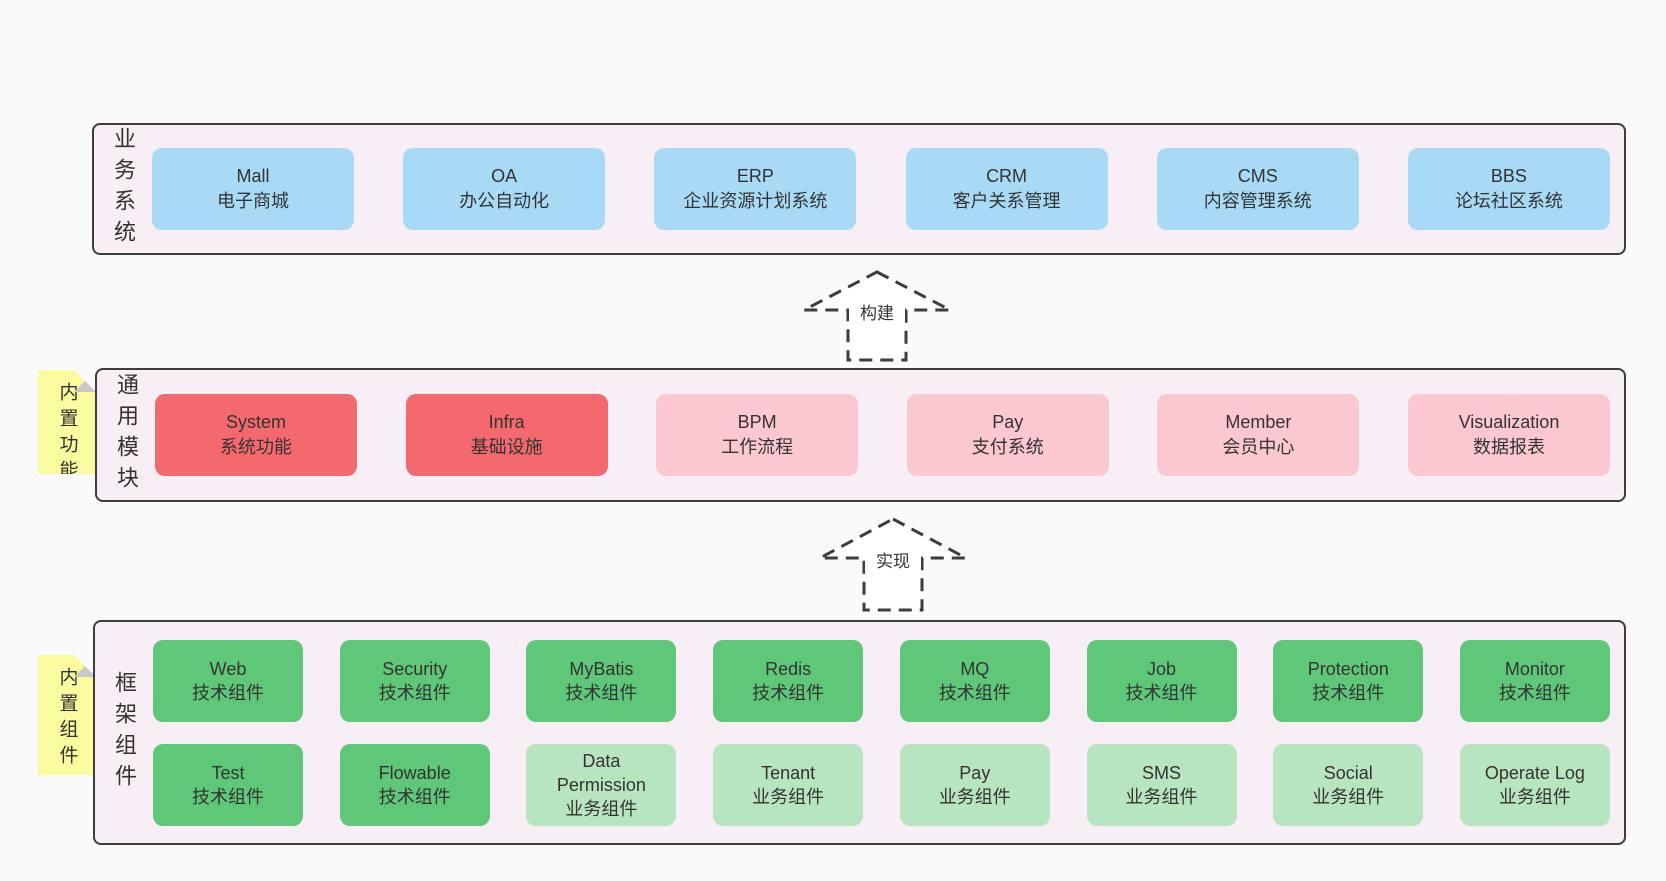 Image resolution: width=1666 pixels, height=881 pixels. I want to click on box-title: Web, so click(228, 668).